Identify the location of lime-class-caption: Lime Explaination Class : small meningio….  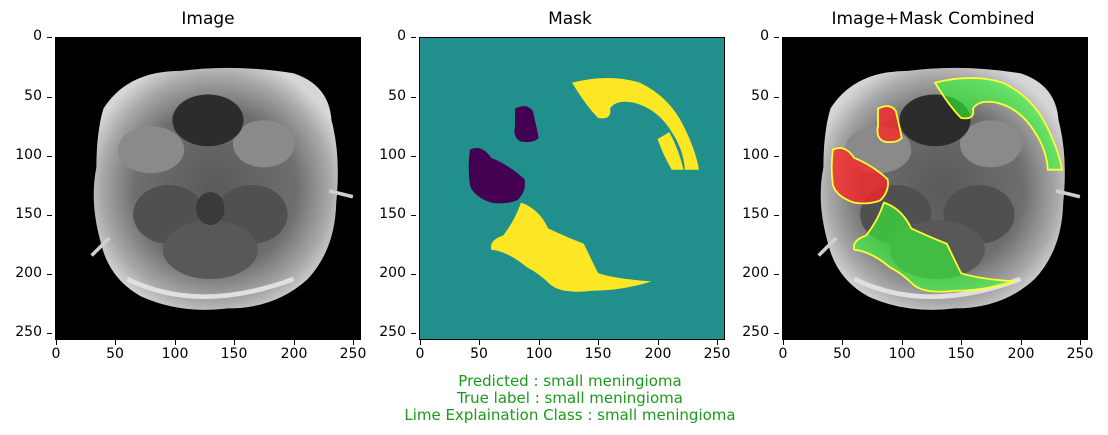
(570, 415).